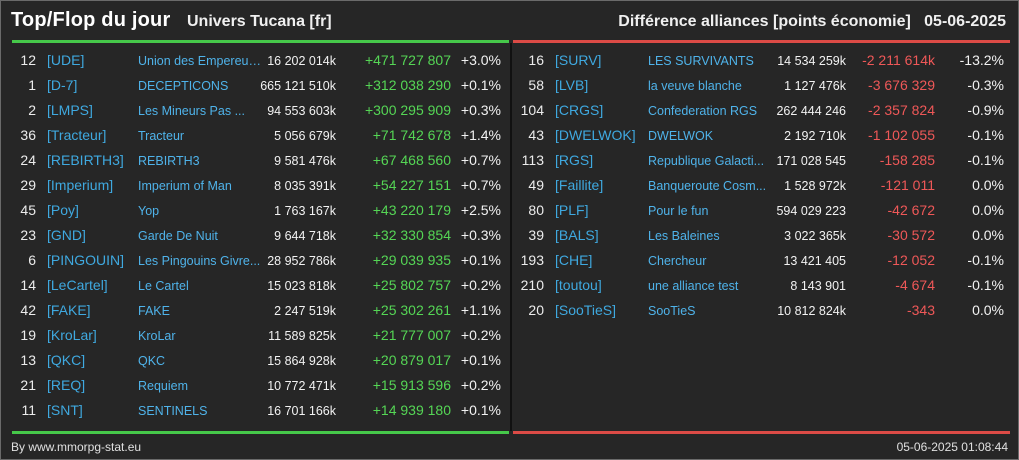  What do you see at coordinates (301, 261) in the screenshot?
I see `alliance-points: 28 952 786k` at bounding box center [301, 261].